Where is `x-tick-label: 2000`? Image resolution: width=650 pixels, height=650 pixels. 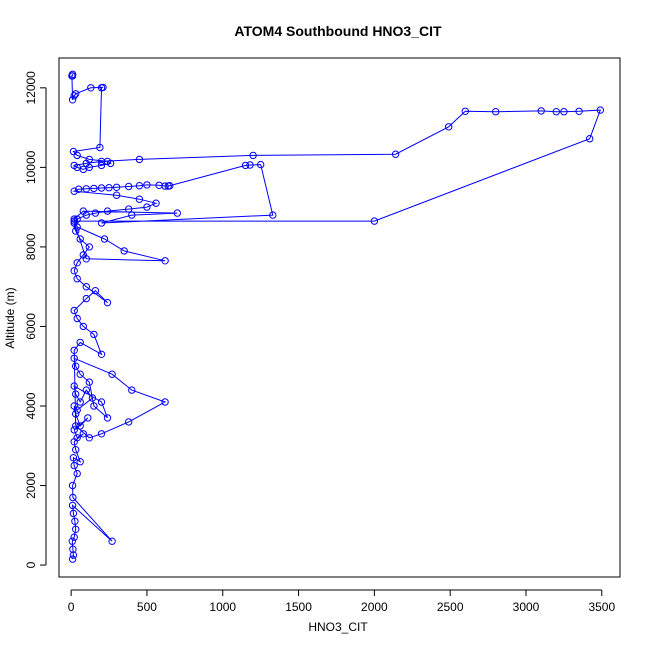 x-tick-label: 2000 is located at coordinates (374, 607).